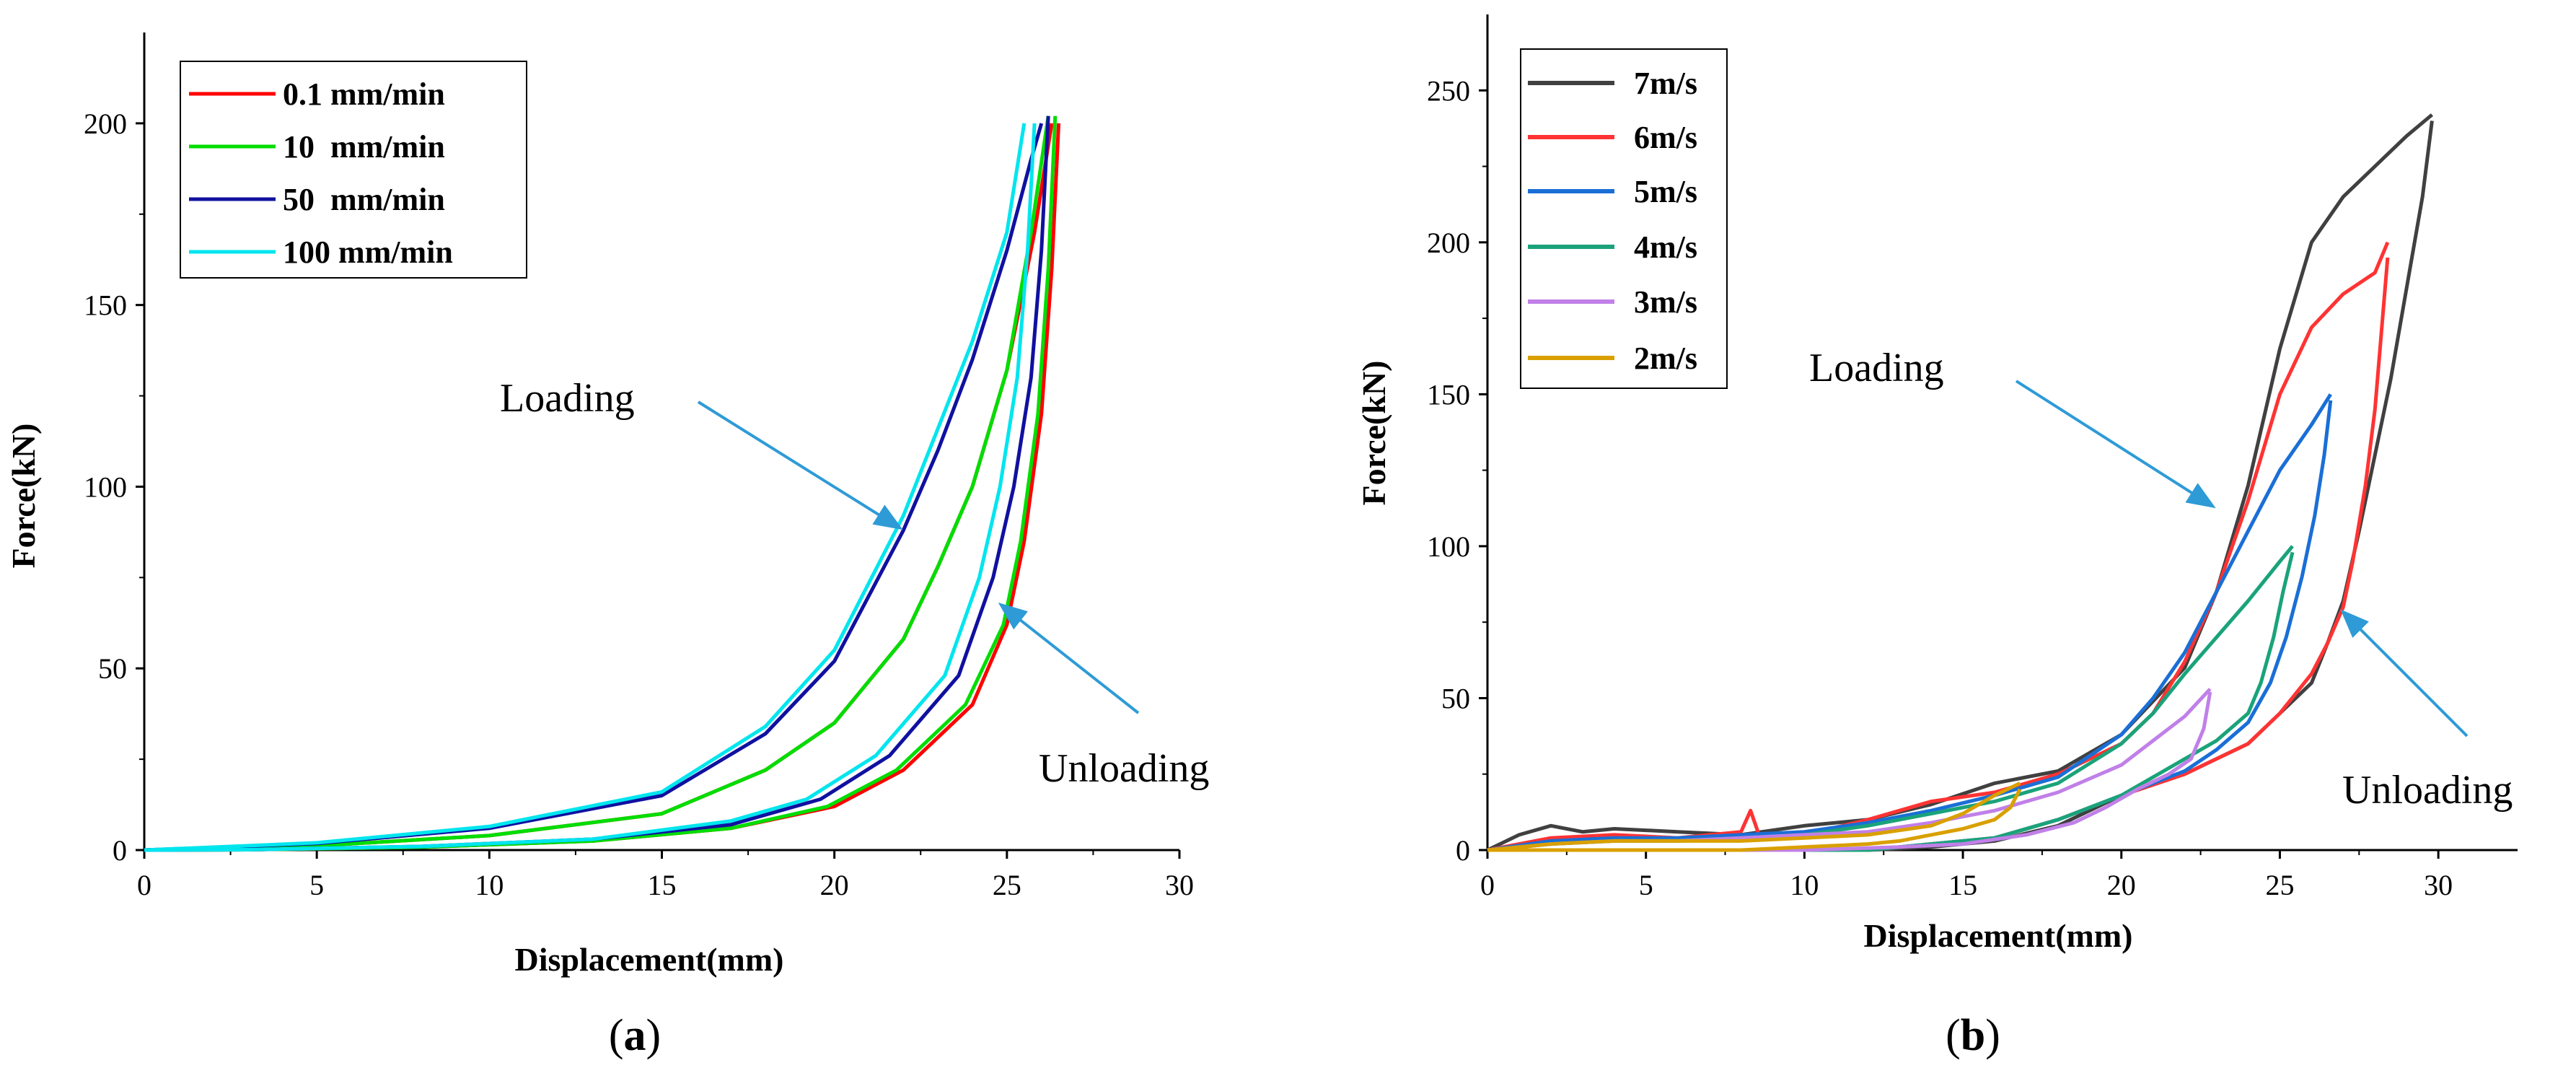 This screenshot has height=1068, width=2576. I want to click on legend-label-b-0: 7m/s, so click(1665, 83).